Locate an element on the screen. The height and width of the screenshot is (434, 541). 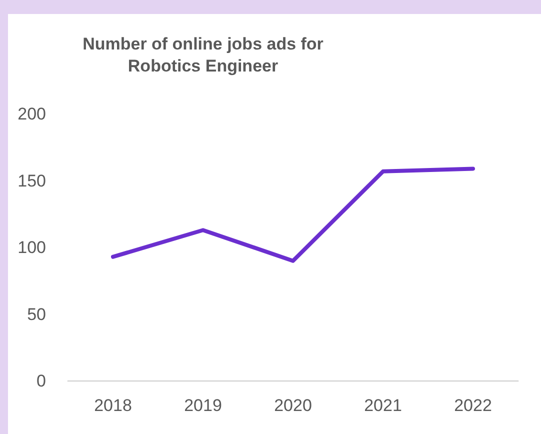
y-tick-label: 200 is located at coordinates (32, 114).